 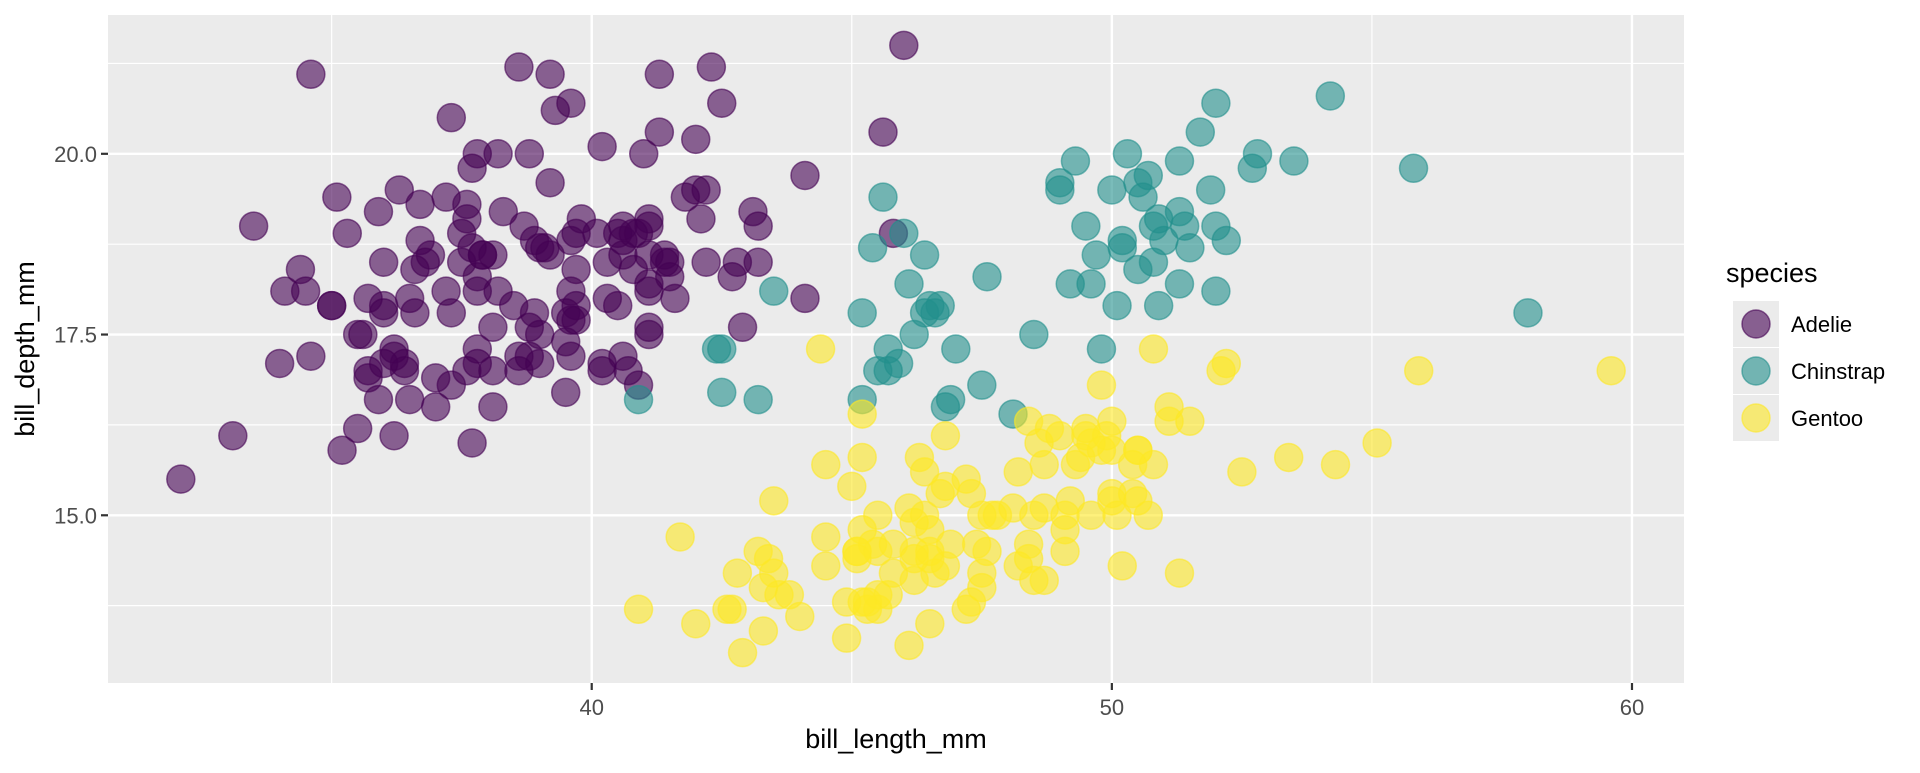 I want to click on y-tick-label: 20.0, so click(x=75, y=154).